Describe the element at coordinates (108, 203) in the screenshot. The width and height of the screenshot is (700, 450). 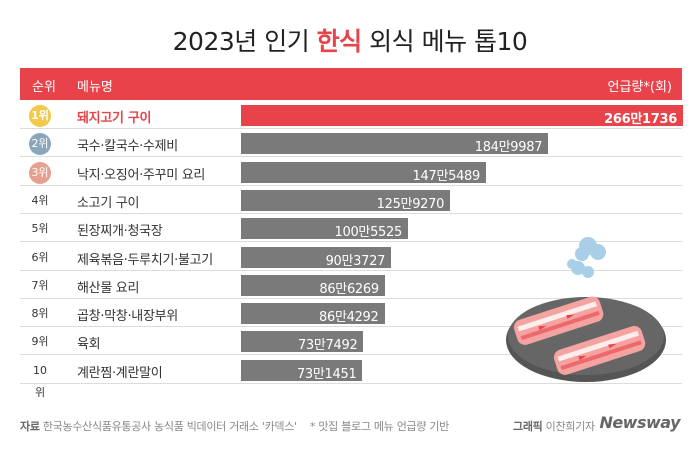
I see `menu-name: 소고기 구이` at that location.